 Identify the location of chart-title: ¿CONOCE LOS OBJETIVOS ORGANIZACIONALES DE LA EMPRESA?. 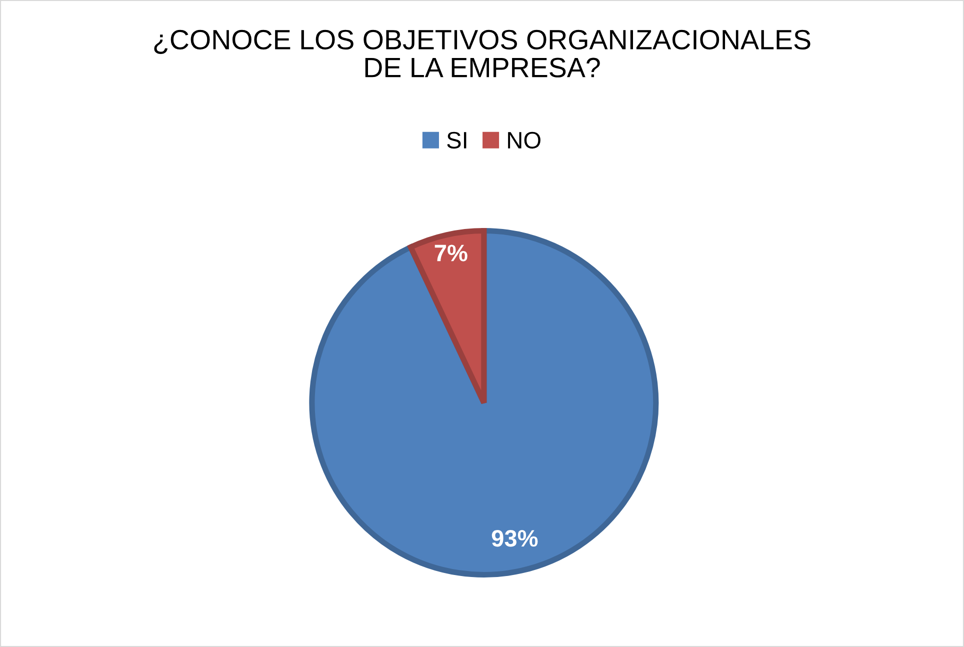
(482, 54).